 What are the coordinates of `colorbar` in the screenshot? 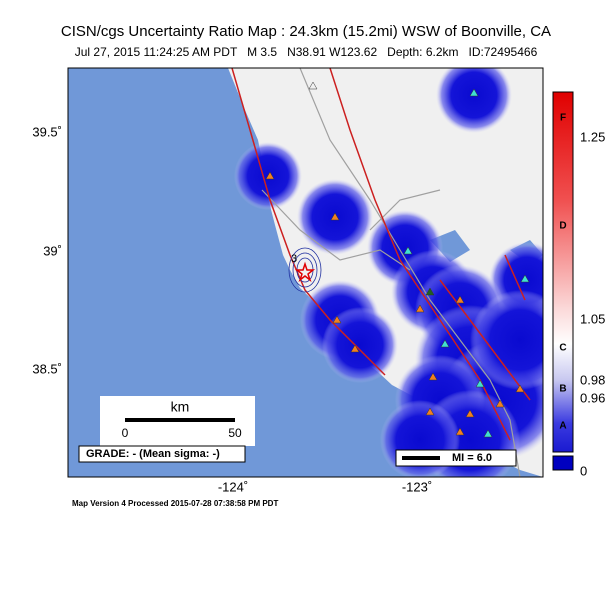 It's located at (563, 272).